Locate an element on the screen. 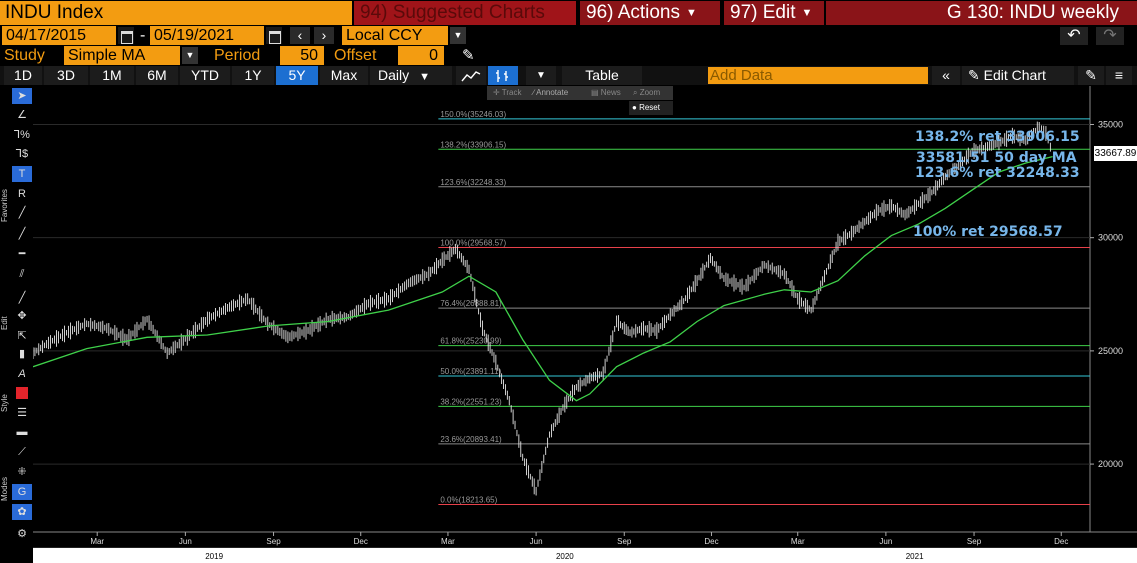 Image resolution: width=1137 pixels, height=563 pixels. text-tool-icon: T is located at coordinates (22, 174).